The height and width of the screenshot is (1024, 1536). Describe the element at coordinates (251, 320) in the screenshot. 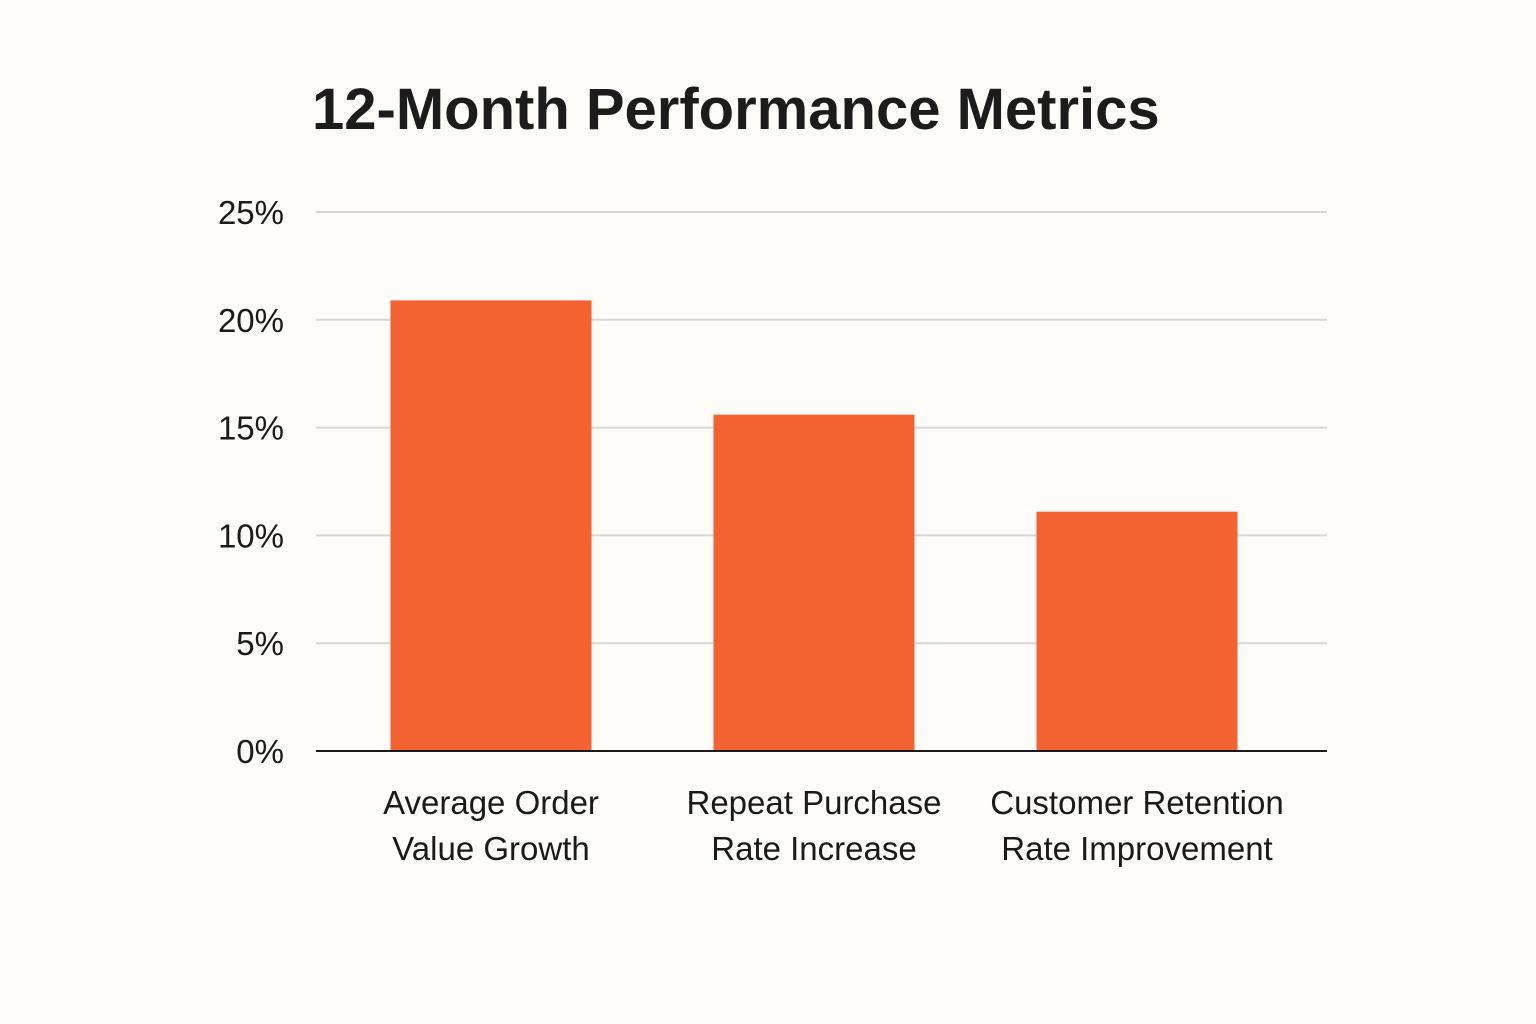

I see `y-tick-label: 20%` at that location.